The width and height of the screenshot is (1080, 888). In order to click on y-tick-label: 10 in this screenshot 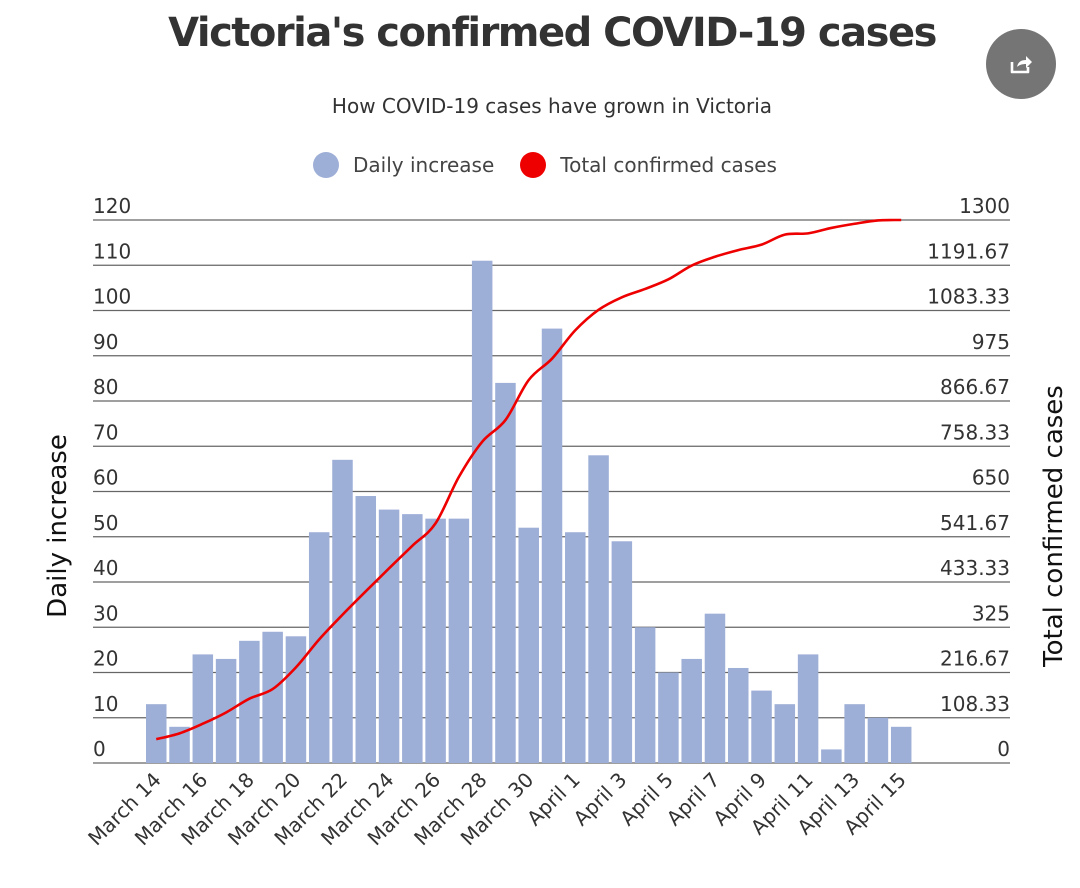, I will do `click(105, 704)`.